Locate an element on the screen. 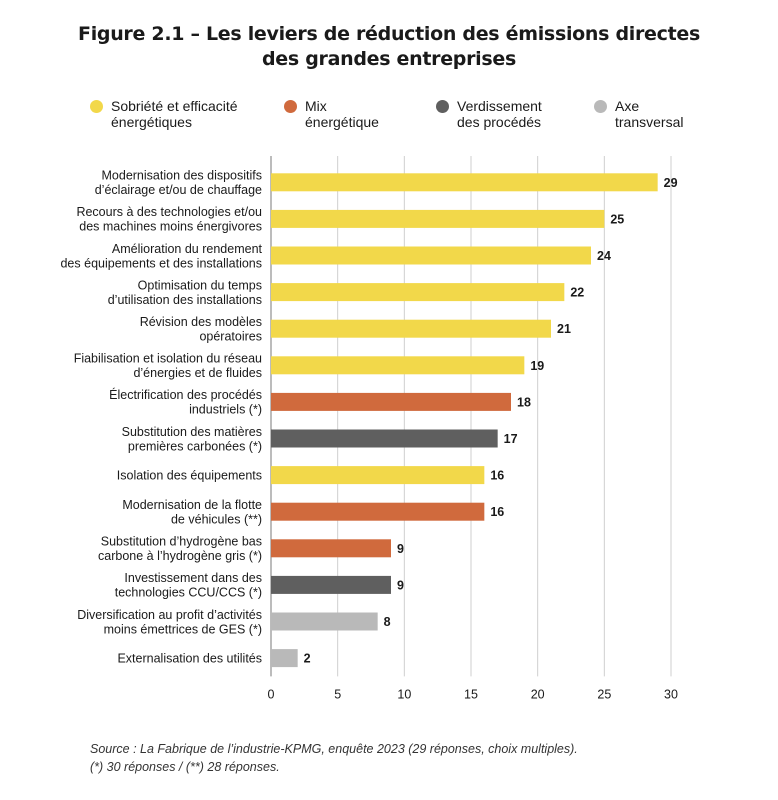 The width and height of the screenshot is (778, 800). x-tick-label: 15 is located at coordinates (471, 694).